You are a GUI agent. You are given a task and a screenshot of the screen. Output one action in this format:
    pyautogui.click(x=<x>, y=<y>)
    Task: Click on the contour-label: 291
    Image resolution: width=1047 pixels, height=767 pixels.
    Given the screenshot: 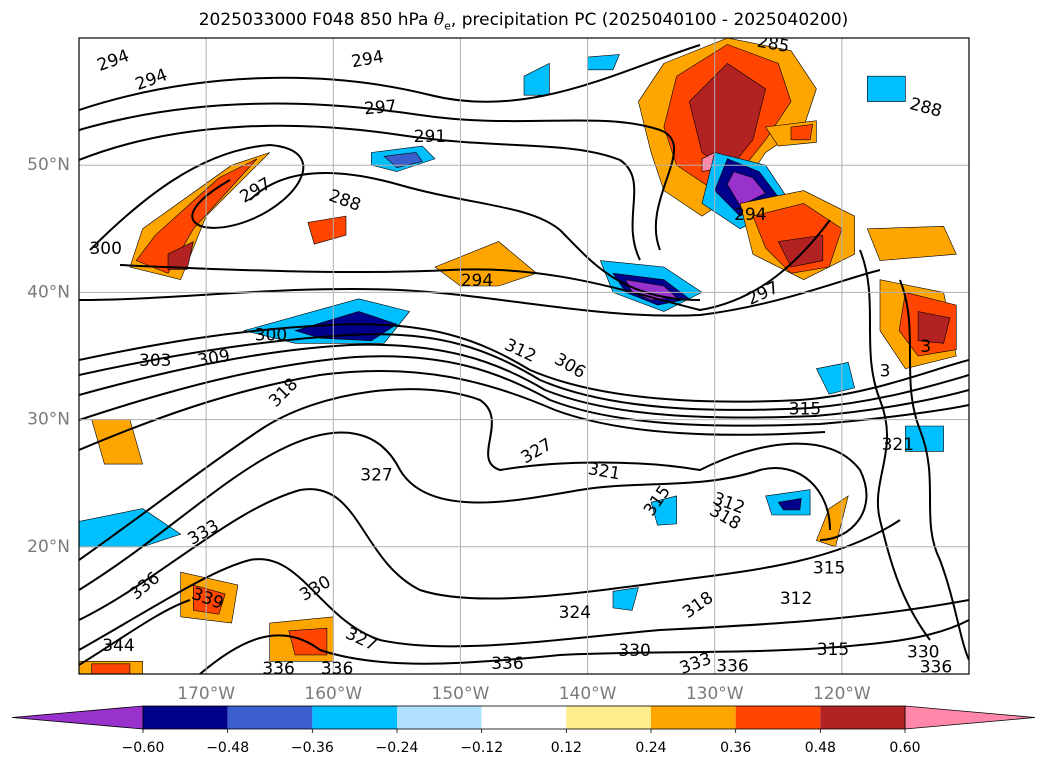 What is the action you would take?
    pyautogui.click(x=430, y=137)
    